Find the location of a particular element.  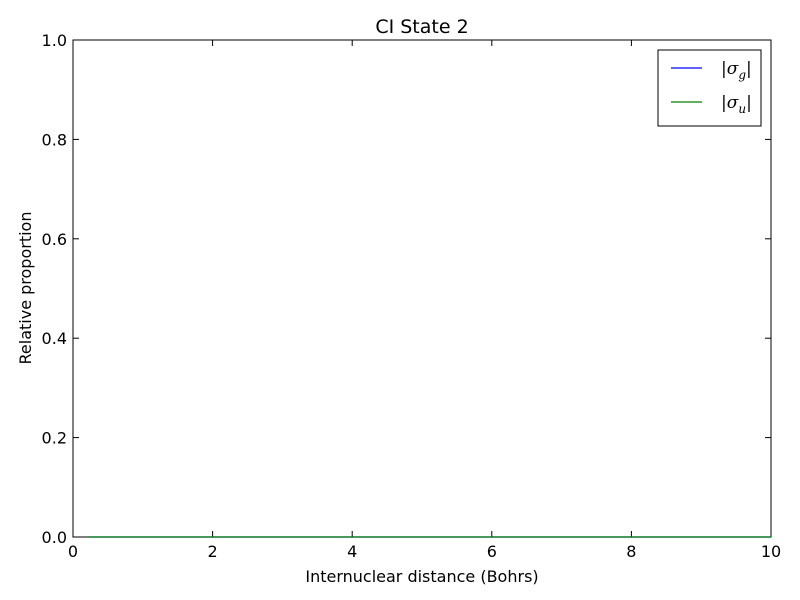

legend-frame is located at coordinates (709, 88).